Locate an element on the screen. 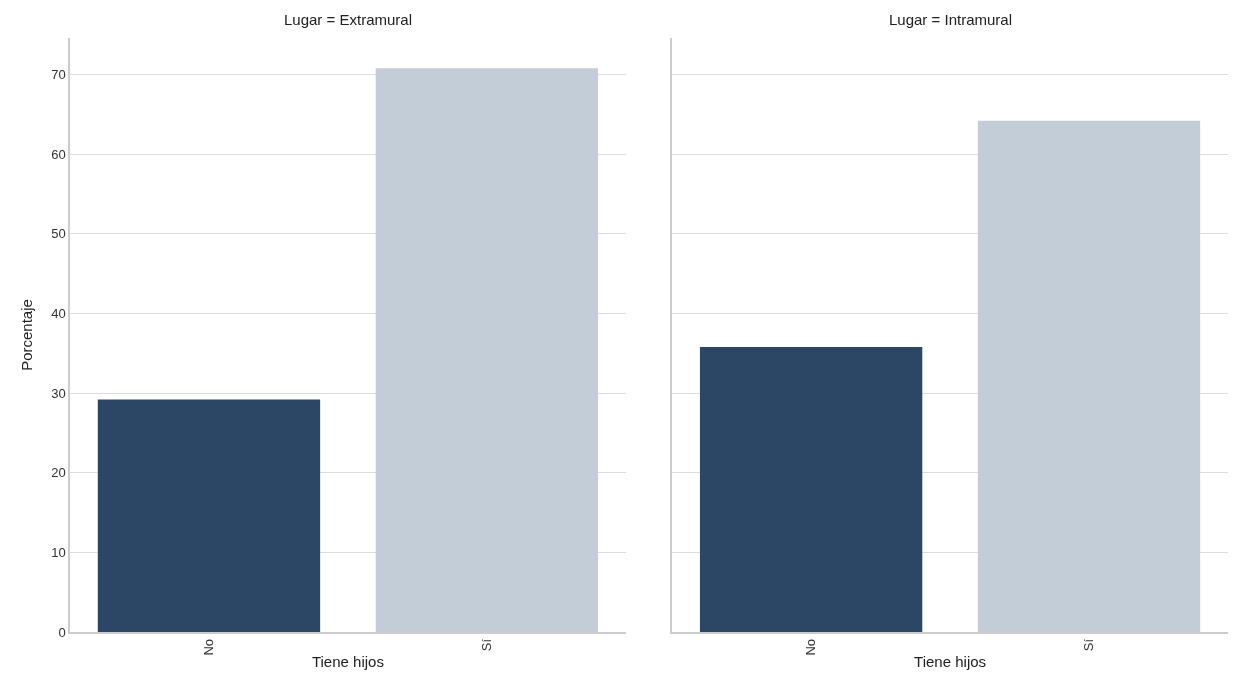 This screenshot has width=1238, height=694. y-tick-label: 10 is located at coordinates (58, 552).